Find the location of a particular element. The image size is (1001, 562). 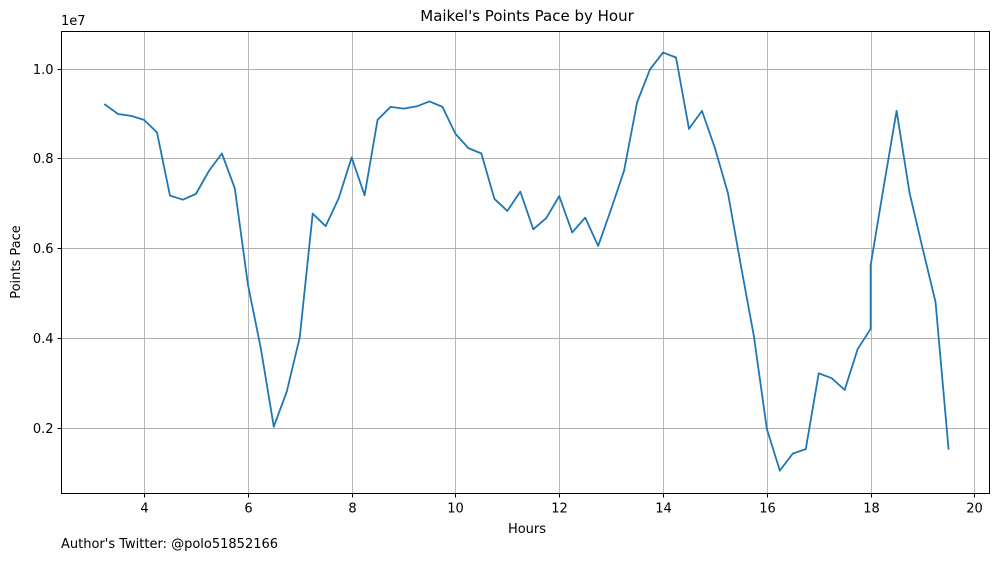

y-tick-label: 0.8 is located at coordinates (43, 159).